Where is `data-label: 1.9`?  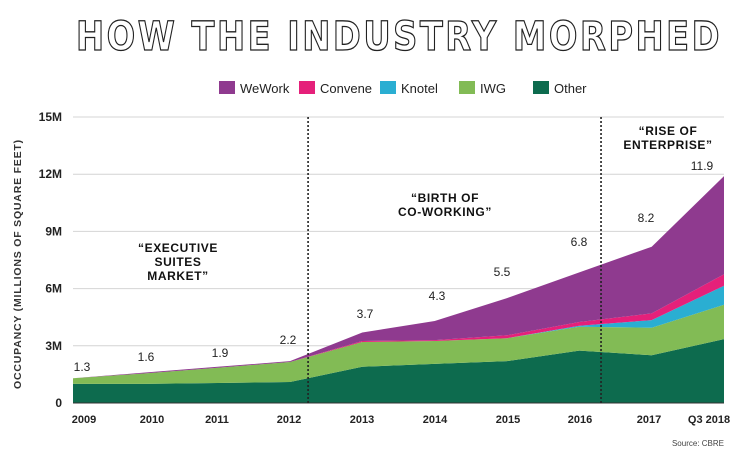 data-label: 1.9 is located at coordinates (220, 353).